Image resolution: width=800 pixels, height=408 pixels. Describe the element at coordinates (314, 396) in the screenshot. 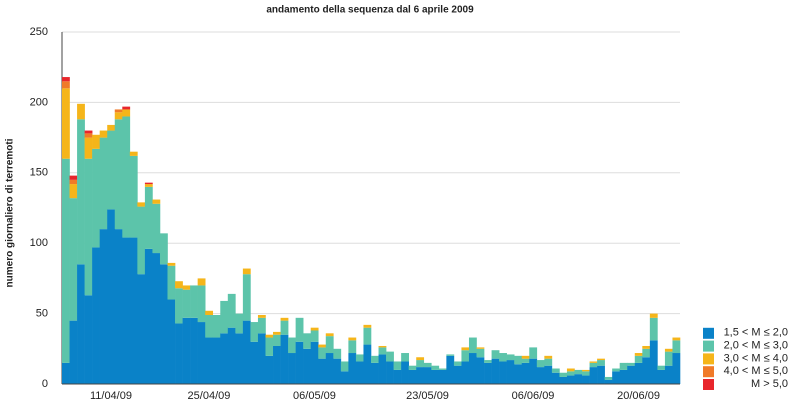

I see `x-tick-label: 06/05/09` at that location.